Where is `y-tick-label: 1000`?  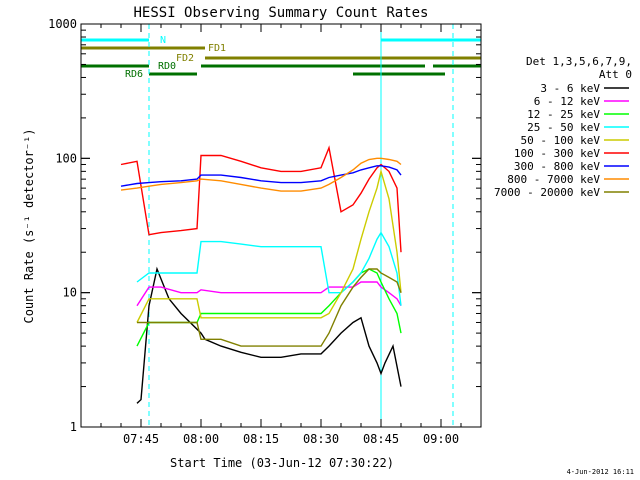 y-tick-label: 1000 is located at coordinates (62, 24).